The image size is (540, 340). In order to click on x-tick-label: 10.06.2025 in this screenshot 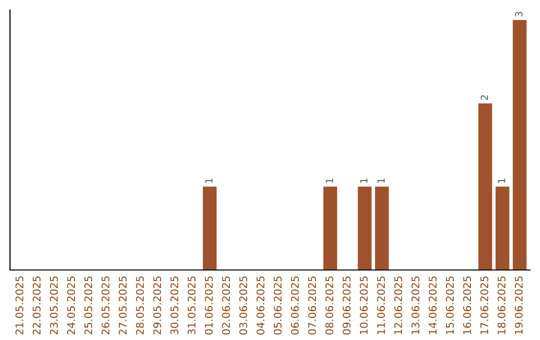, I will do `click(364, 305)`.